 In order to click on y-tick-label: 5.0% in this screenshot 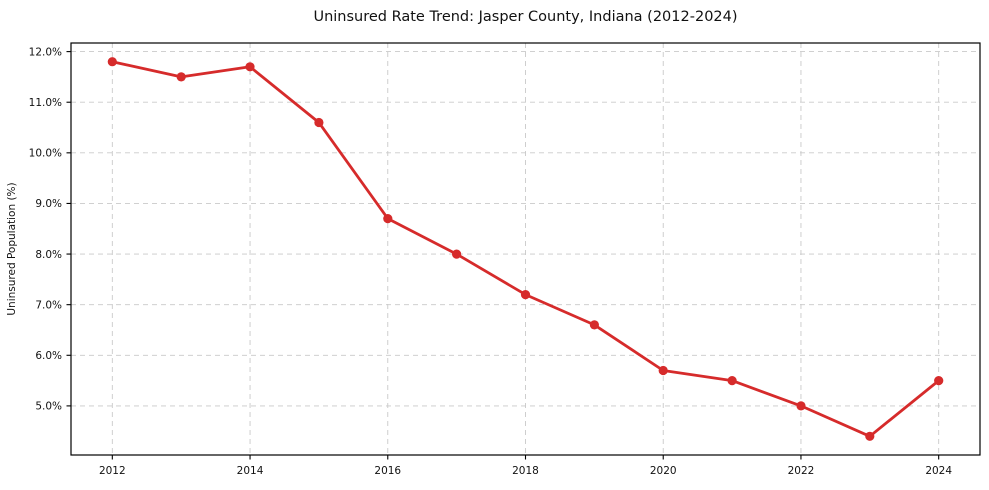, I will do `click(48, 407)`.